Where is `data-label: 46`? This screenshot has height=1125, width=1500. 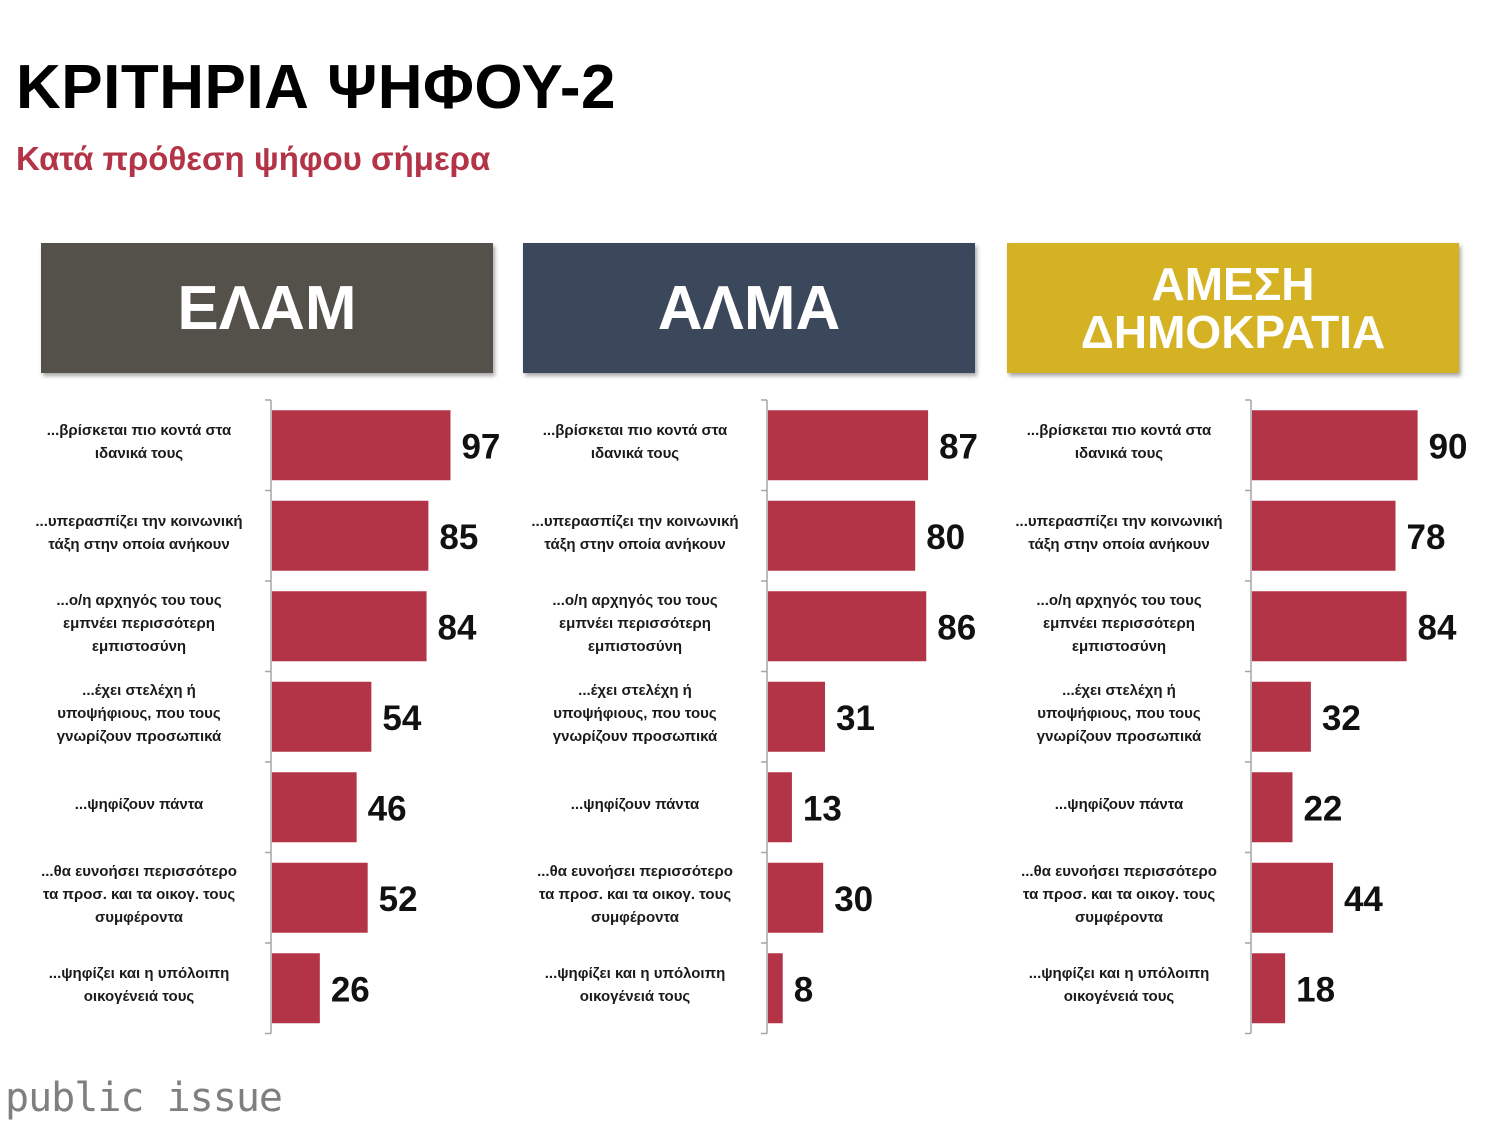 data-label: 46 is located at coordinates (387, 808).